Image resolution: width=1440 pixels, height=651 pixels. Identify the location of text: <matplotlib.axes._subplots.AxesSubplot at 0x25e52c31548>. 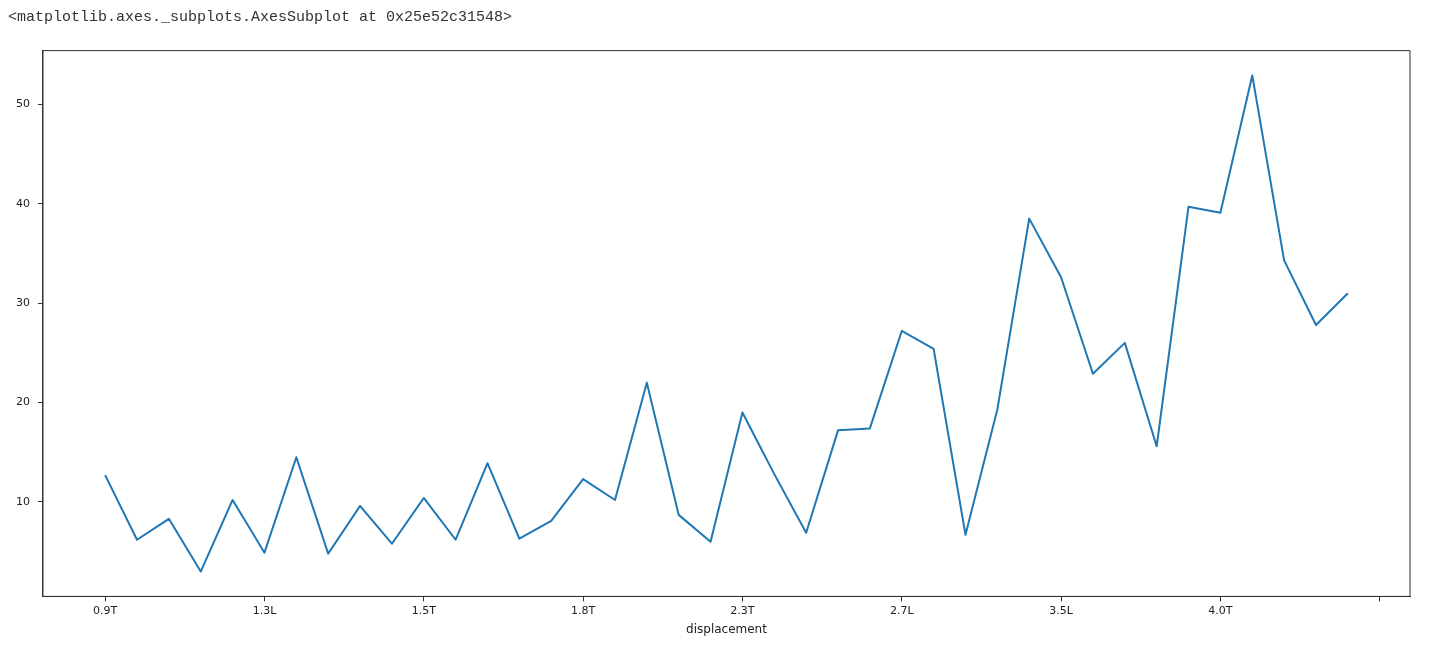
(261, 18).